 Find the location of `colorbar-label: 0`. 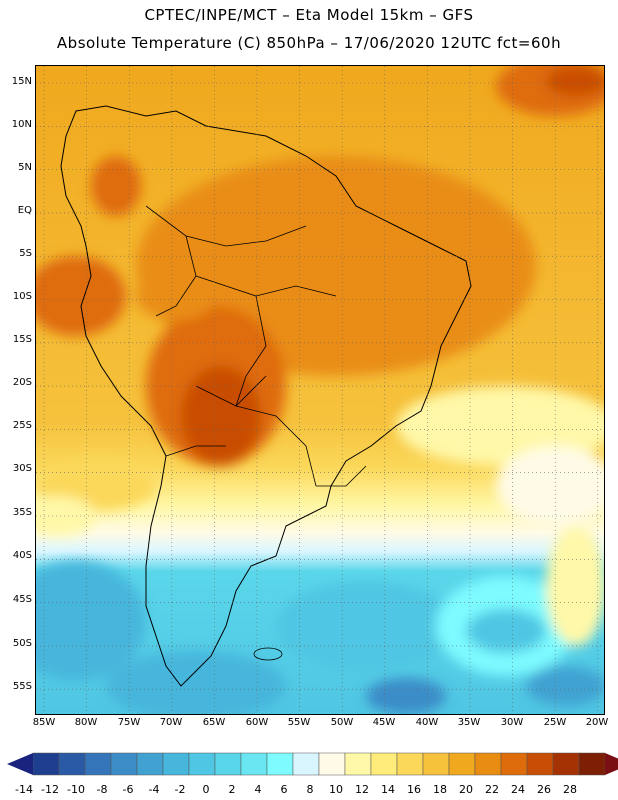

colorbar-label: 0 is located at coordinates (206, 789).